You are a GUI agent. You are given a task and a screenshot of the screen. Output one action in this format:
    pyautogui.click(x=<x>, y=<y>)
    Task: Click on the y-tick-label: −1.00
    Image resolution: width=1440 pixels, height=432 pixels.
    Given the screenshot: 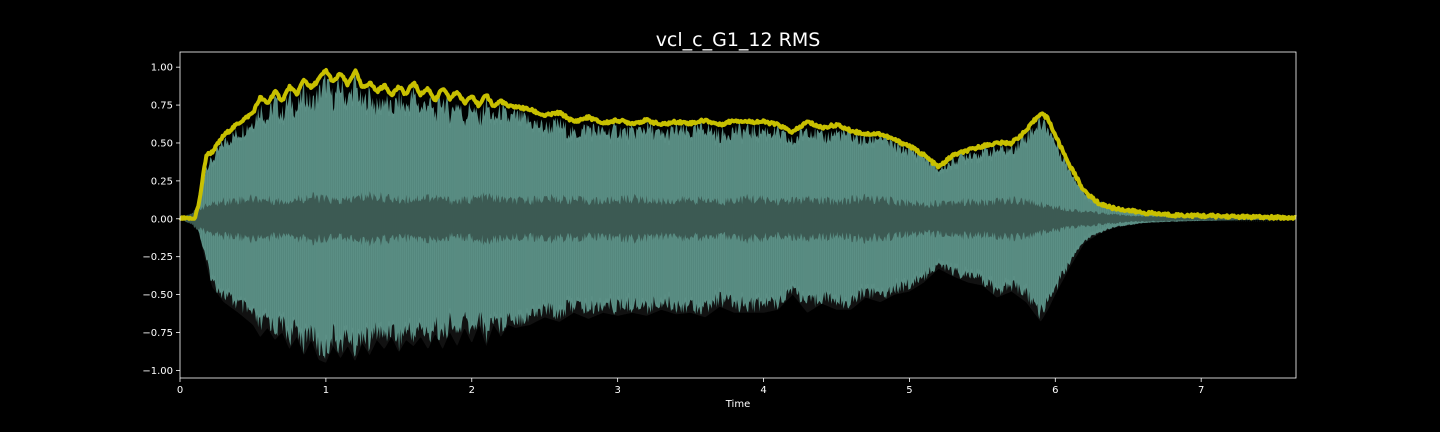 What is the action you would take?
    pyautogui.click(x=157, y=371)
    